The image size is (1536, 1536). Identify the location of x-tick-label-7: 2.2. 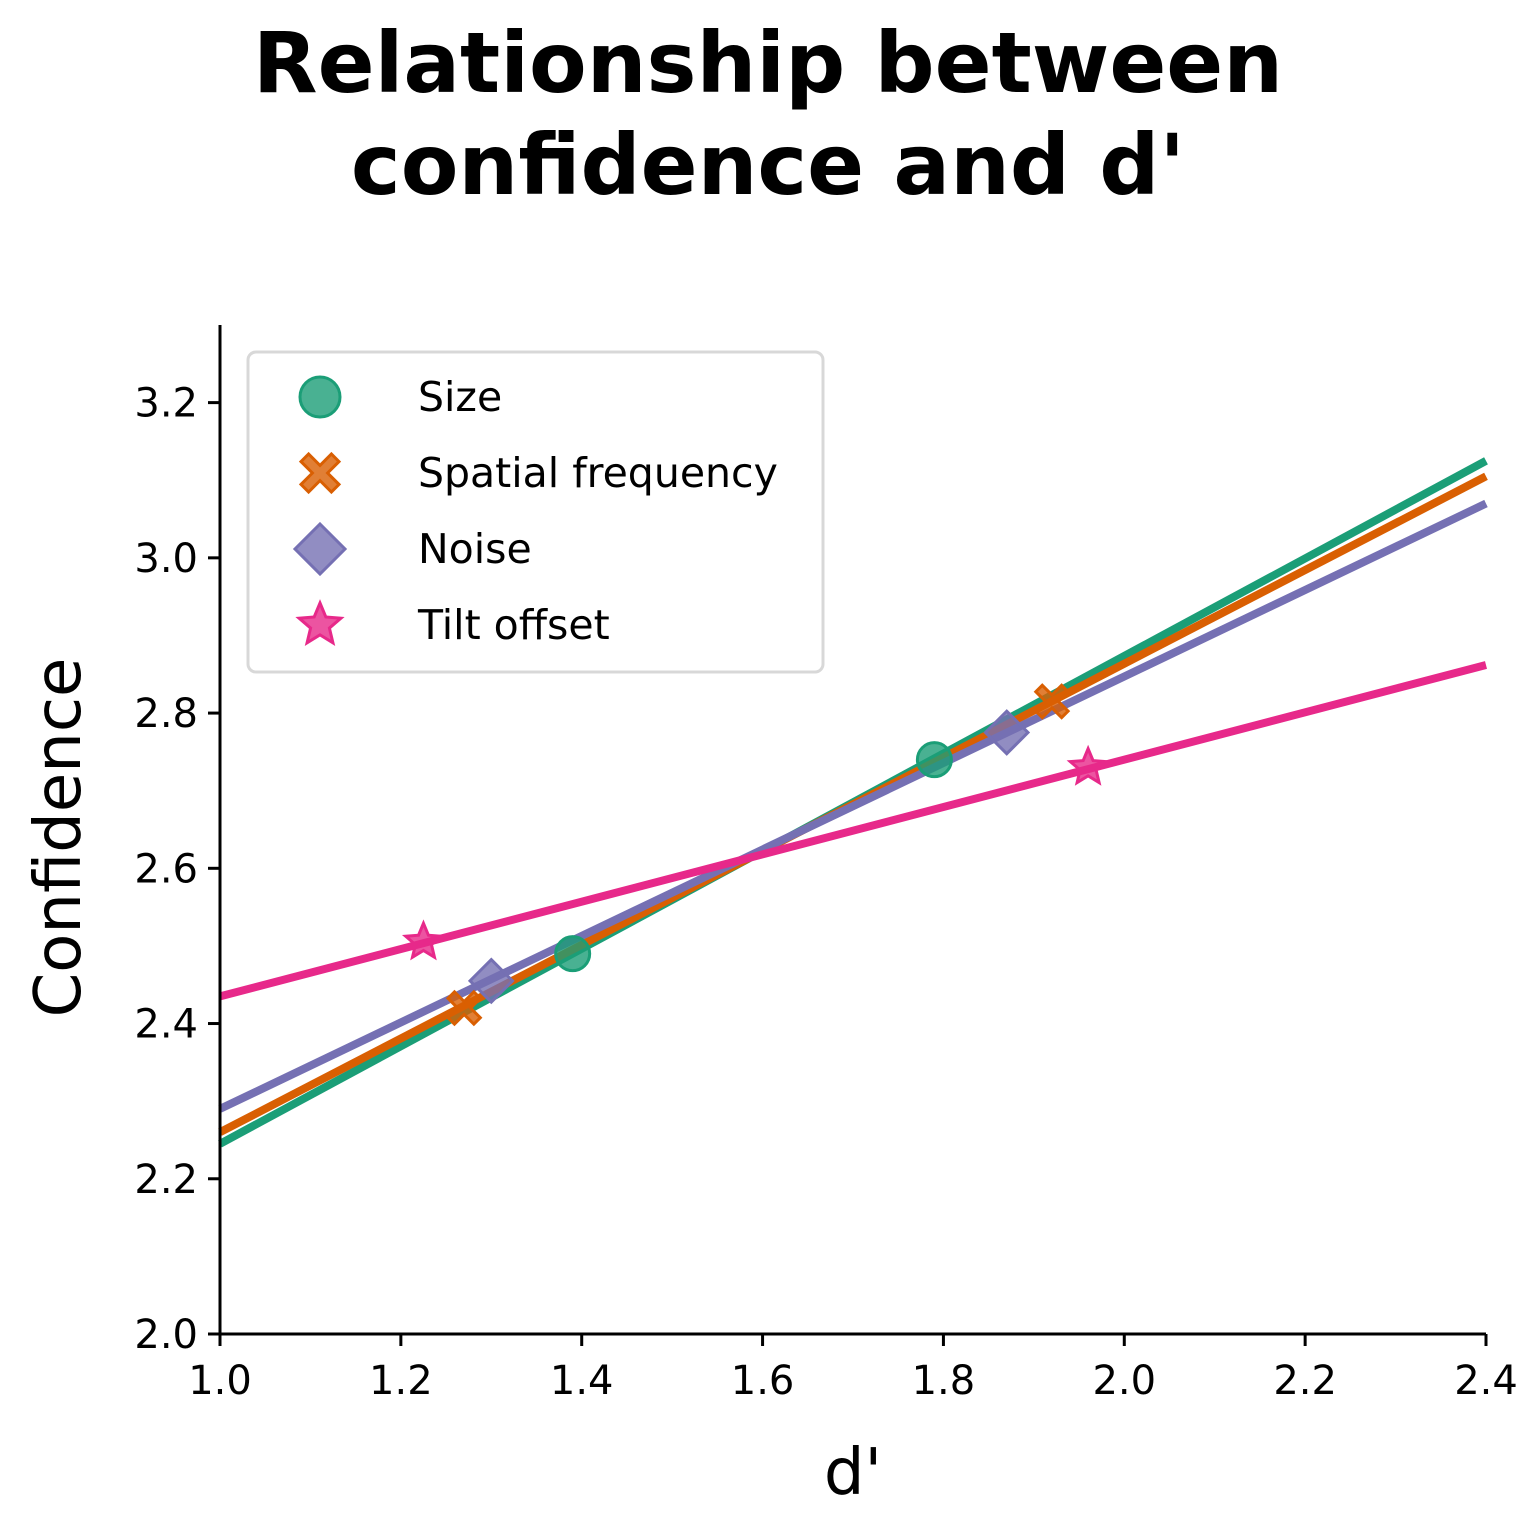
(1305, 1381).